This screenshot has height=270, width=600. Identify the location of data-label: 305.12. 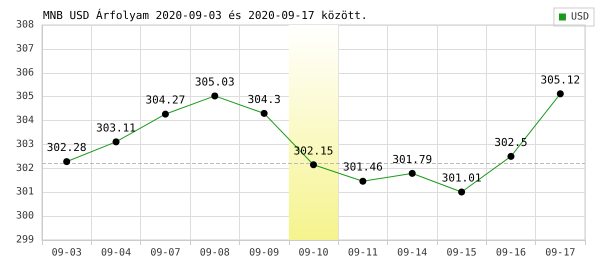
(560, 79).